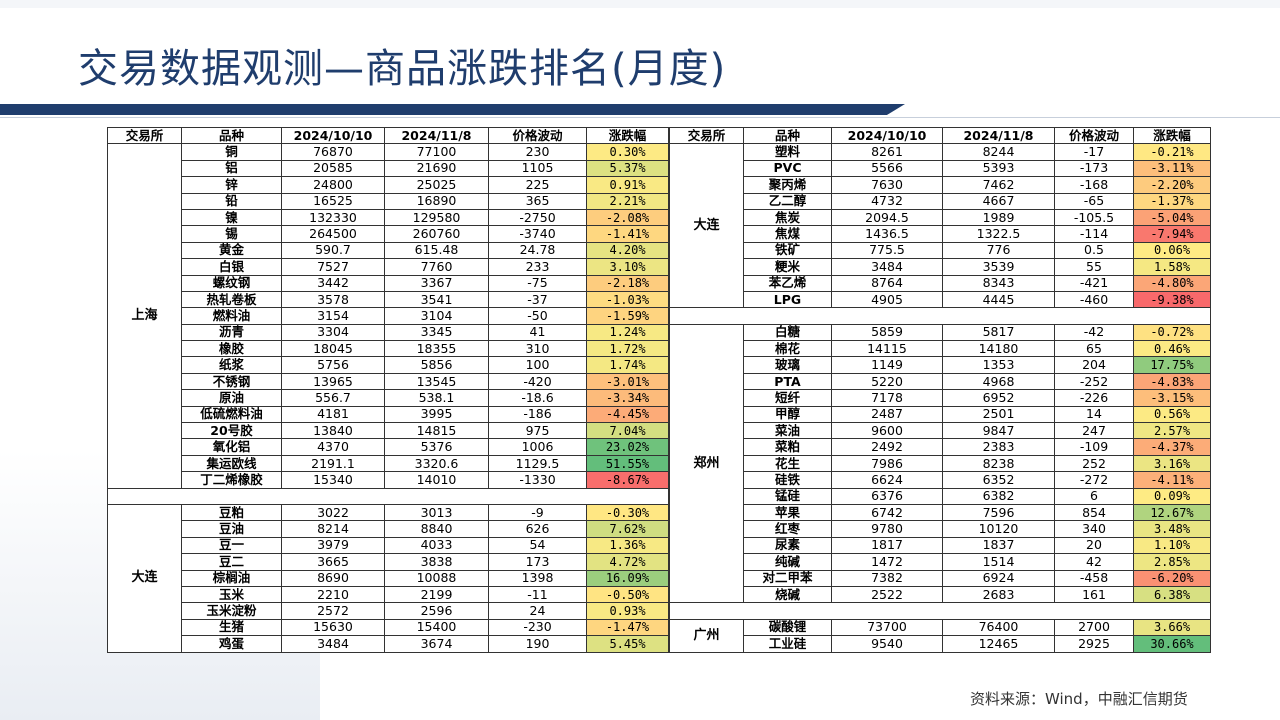  I want to click on product-cell: 豆一, so click(231, 545).